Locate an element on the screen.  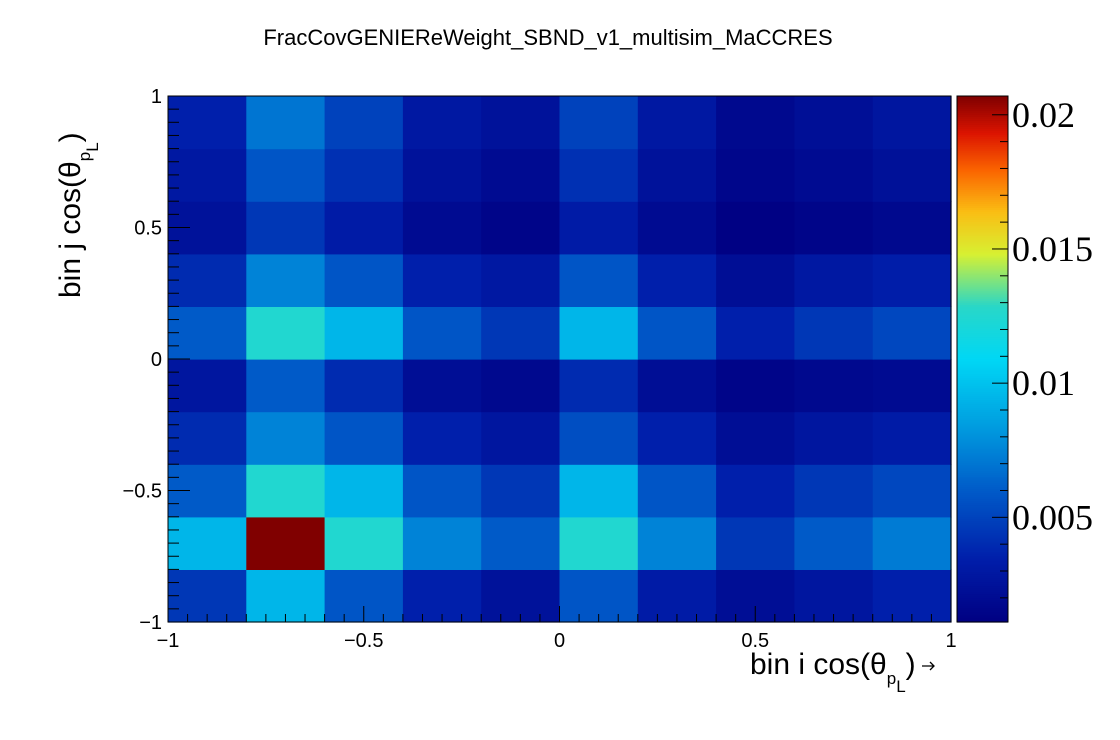
y-tick-label: −1 is located at coordinates (150, 623).